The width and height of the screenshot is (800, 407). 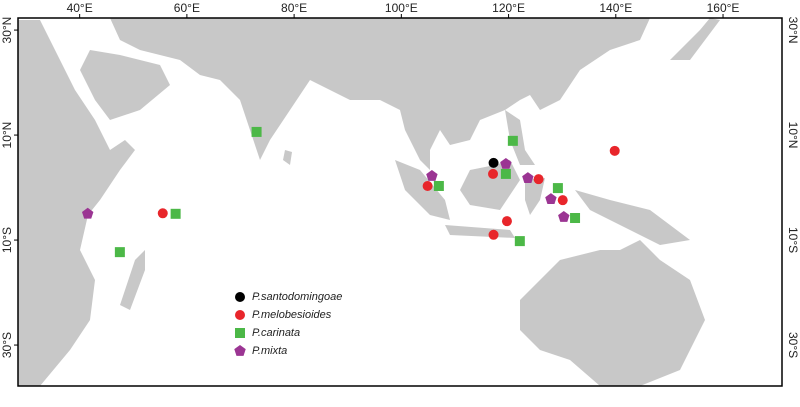 I want to click on y-tick-label: 30°N, so click(x=7, y=30).